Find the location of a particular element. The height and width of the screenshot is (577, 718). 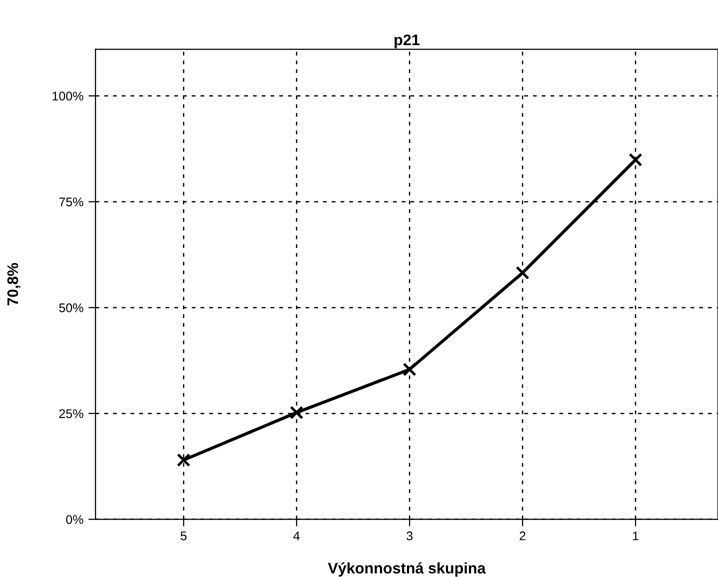

chart-title: p21 is located at coordinates (407, 41).